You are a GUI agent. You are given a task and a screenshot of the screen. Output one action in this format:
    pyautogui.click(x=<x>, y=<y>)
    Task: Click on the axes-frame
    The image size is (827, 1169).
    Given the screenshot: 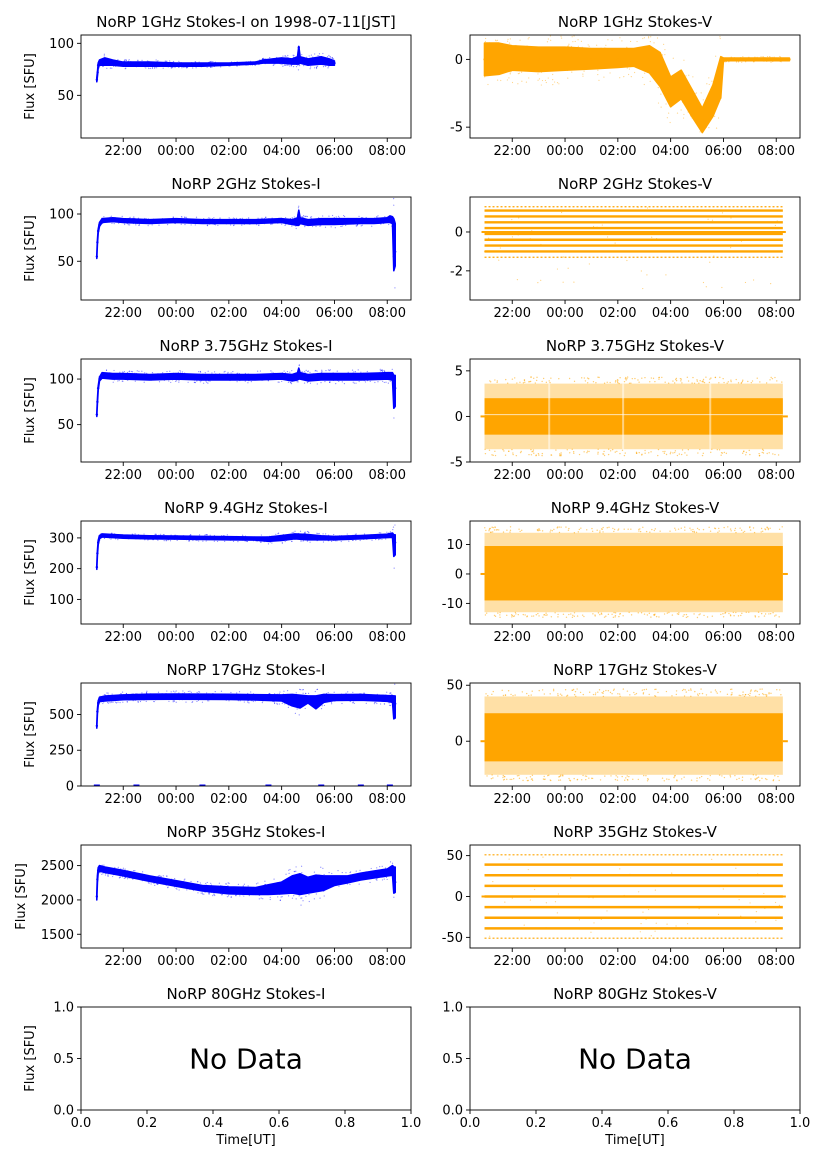 What is the action you would take?
    pyautogui.click(x=635, y=248)
    